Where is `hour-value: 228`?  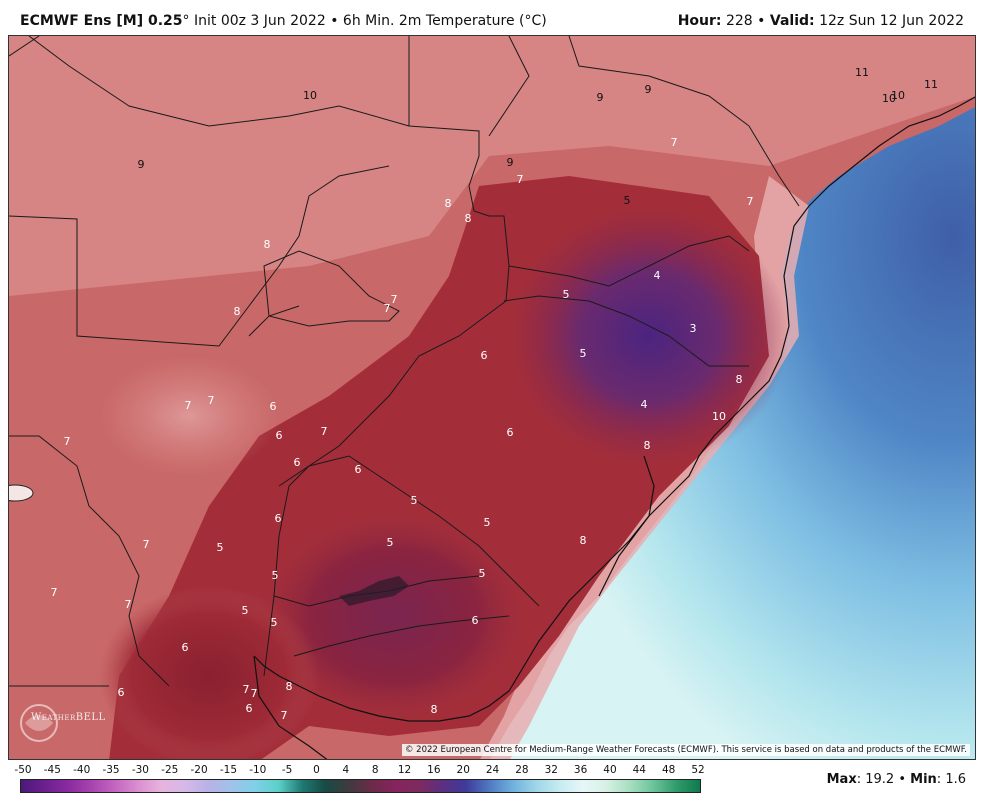 hour-value: 228 is located at coordinates (739, 21).